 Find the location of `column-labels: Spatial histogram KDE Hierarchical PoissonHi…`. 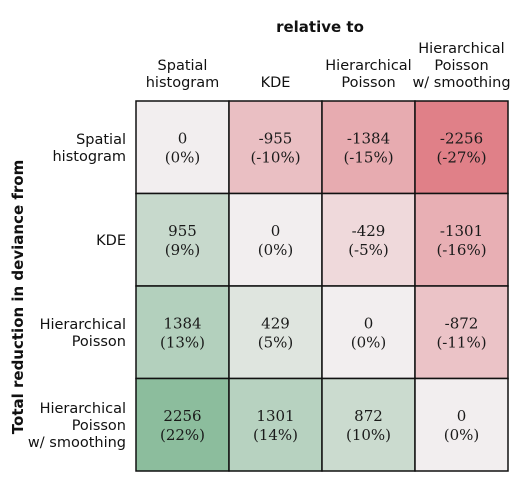

column-labels: Spatial histogram KDE Hierarchical PoissonHi… is located at coordinates (328, 66).